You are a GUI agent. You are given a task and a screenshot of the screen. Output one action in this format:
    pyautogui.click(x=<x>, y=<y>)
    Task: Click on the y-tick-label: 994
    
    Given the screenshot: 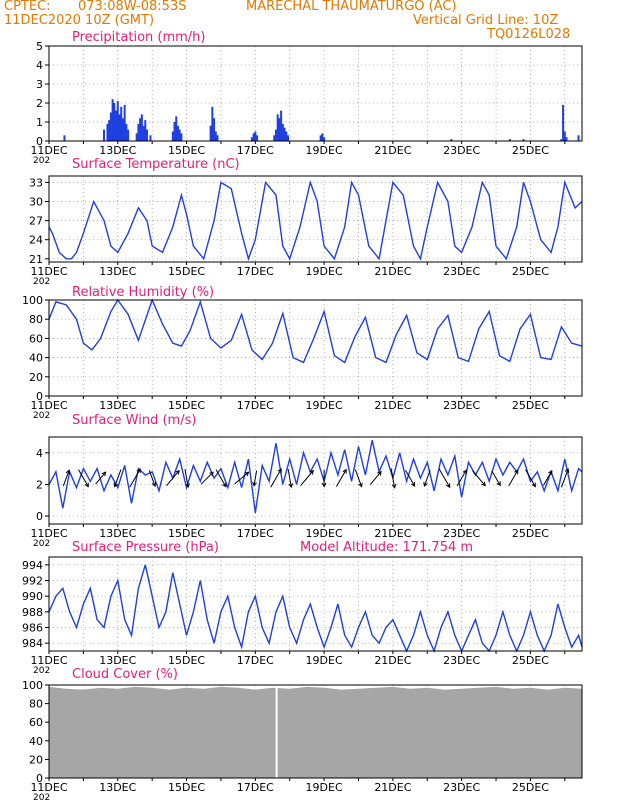 What is the action you would take?
    pyautogui.click(x=32, y=565)
    